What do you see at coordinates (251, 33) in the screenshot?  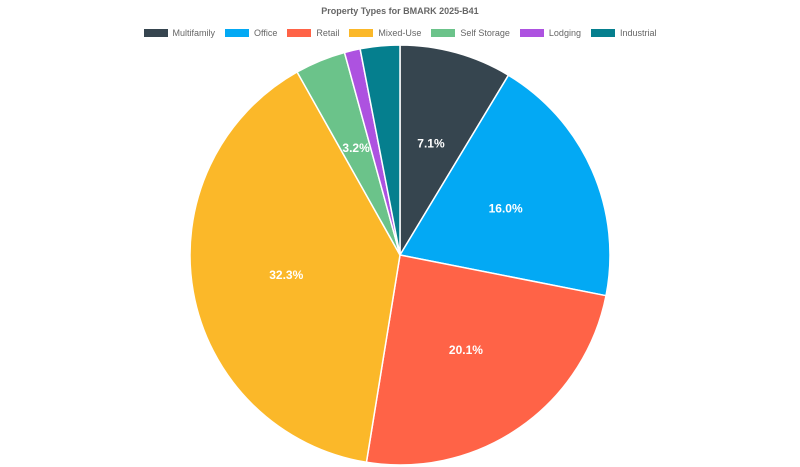 I see `legend-item-office: Office` at bounding box center [251, 33].